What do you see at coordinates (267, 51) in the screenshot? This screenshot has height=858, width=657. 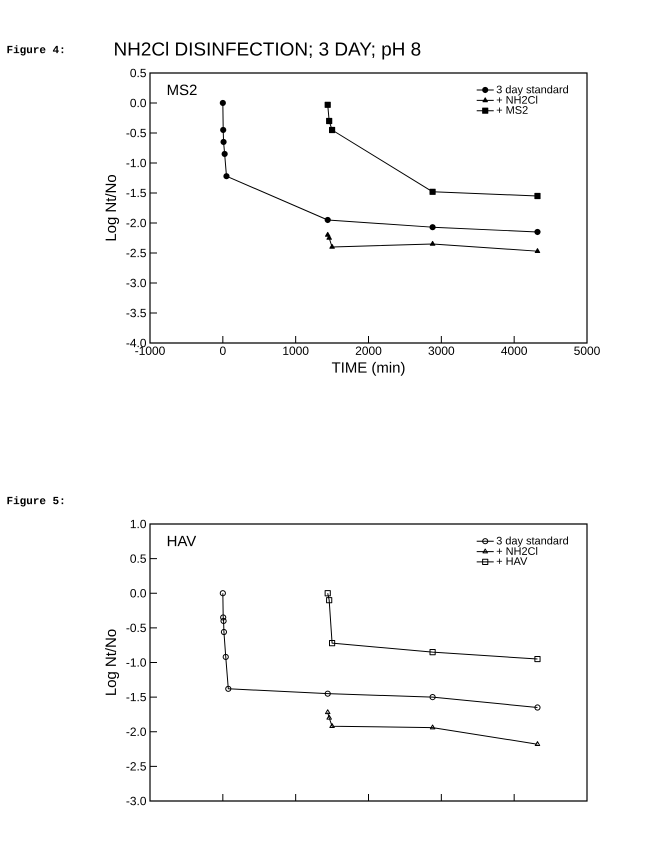 I see `chart-title: NH2Cl DISINFECTION; 3 DAY; pH 8` at bounding box center [267, 51].